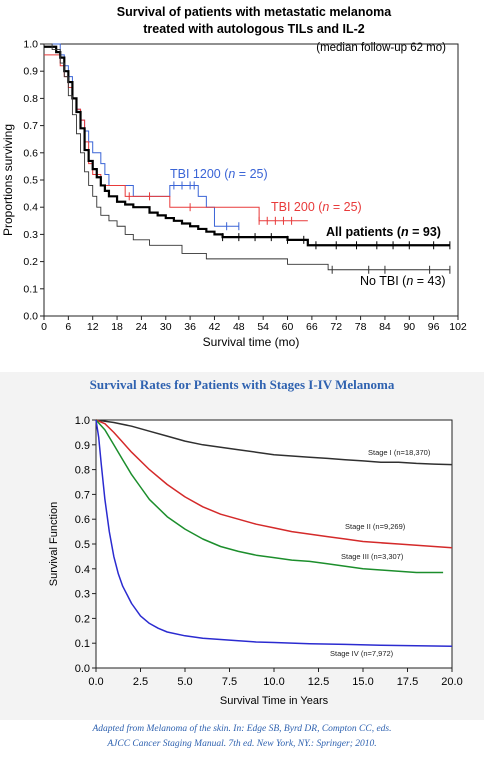  Describe the element at coordinates (429, 281) in the screenshot. I see `chart1-legend-no-tbi-suffix: = 43)` at that location.